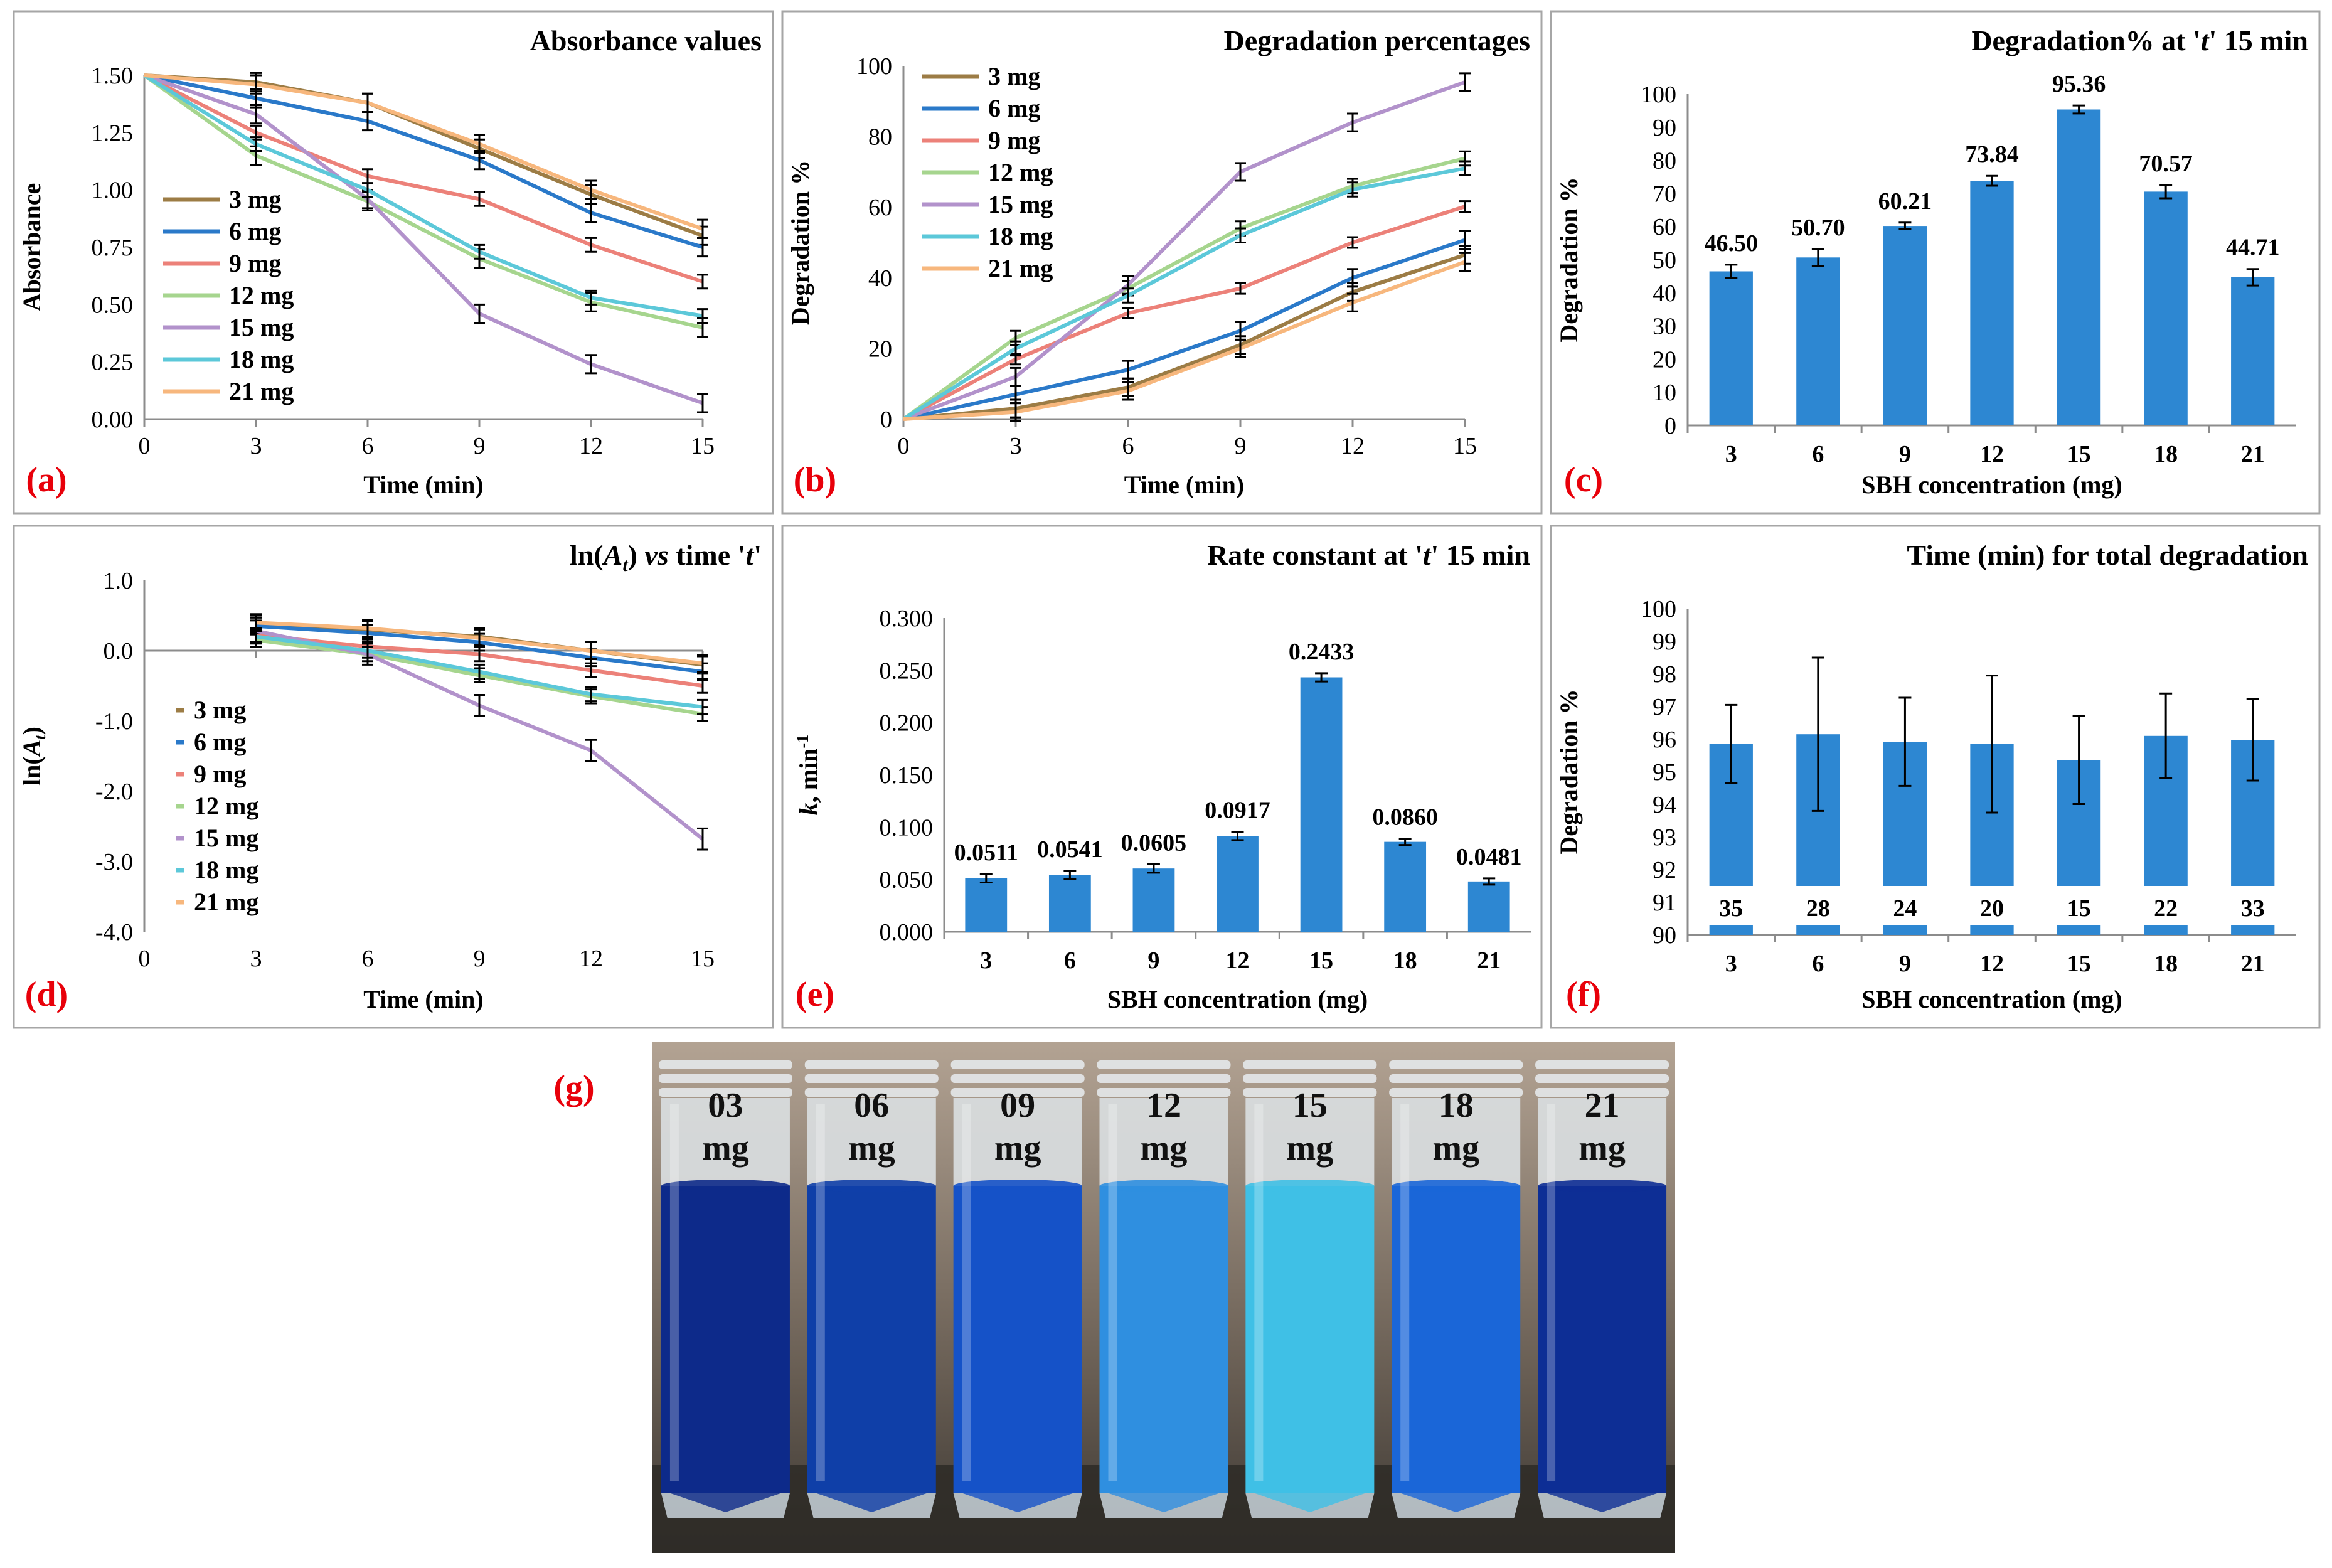 This screenshot has width=2332, height=1568. Describe the element at coordinates (1664, 293) in the screenshot. I see `y-tick-label: 40` at that location.